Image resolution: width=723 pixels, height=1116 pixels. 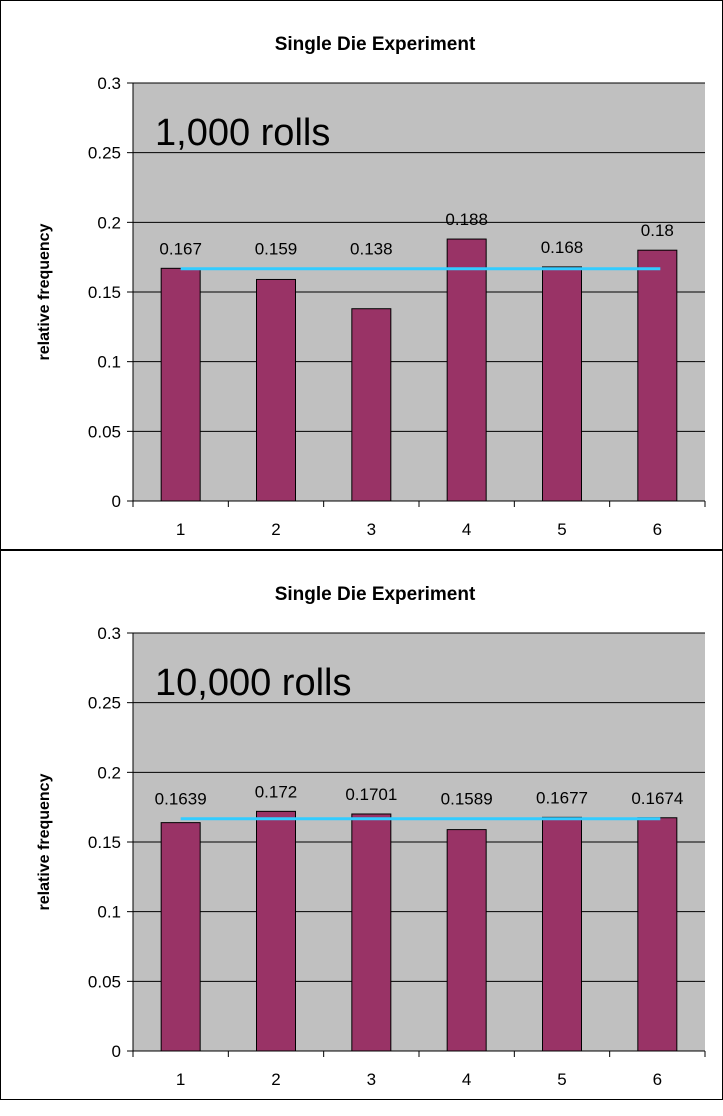 I want to click on data-label: 0.172, so click(x=276, y=791).